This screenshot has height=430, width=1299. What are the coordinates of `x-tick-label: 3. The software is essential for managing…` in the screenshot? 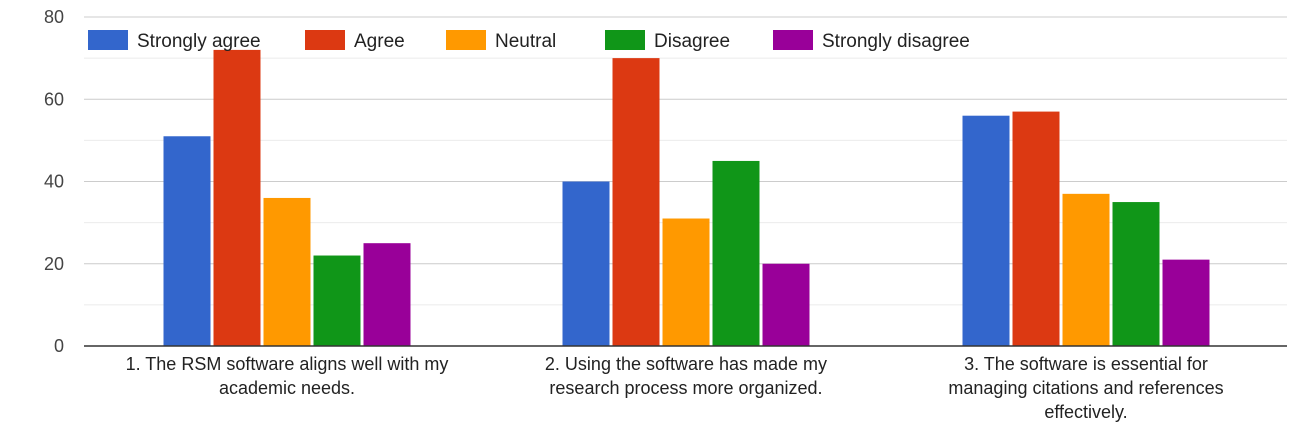 It's located at (1085, 388).